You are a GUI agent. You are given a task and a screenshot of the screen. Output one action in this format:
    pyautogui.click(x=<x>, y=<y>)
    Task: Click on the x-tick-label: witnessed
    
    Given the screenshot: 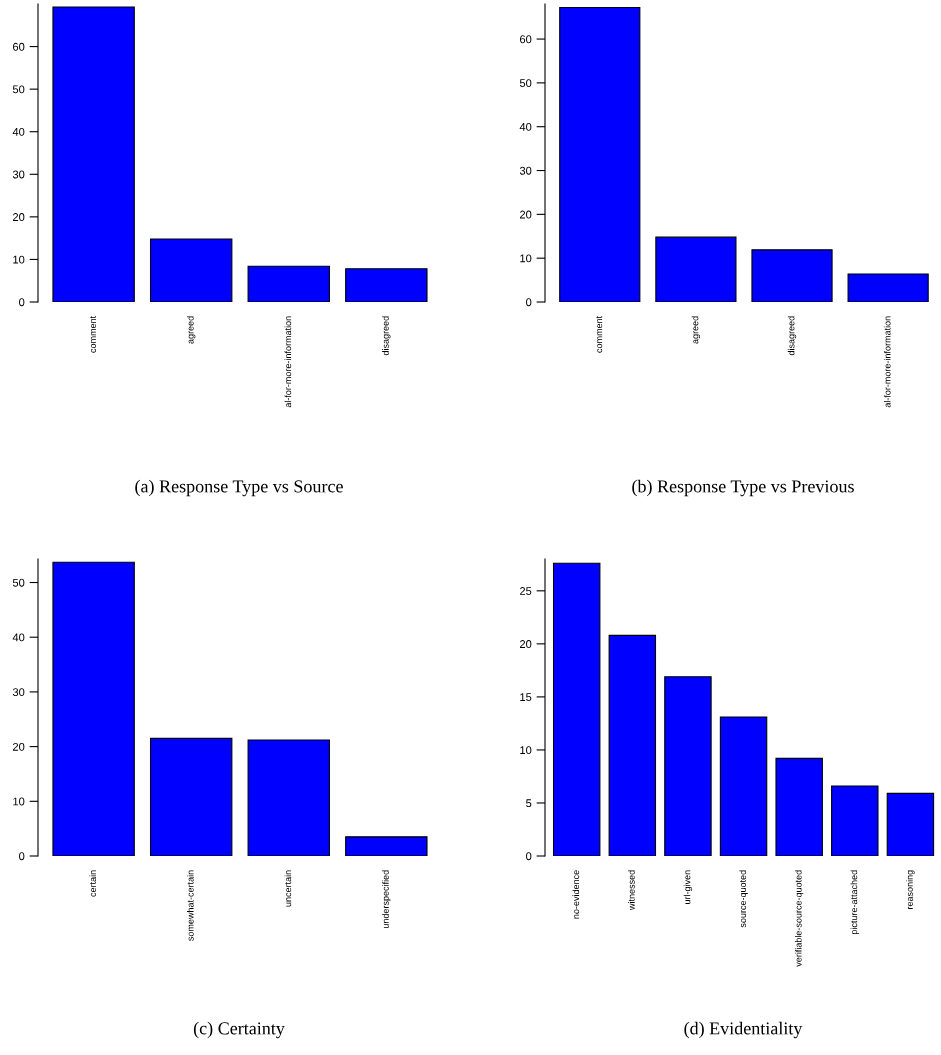 What is the action you would take?
    pyautogui.click(x=631, y=890)
    